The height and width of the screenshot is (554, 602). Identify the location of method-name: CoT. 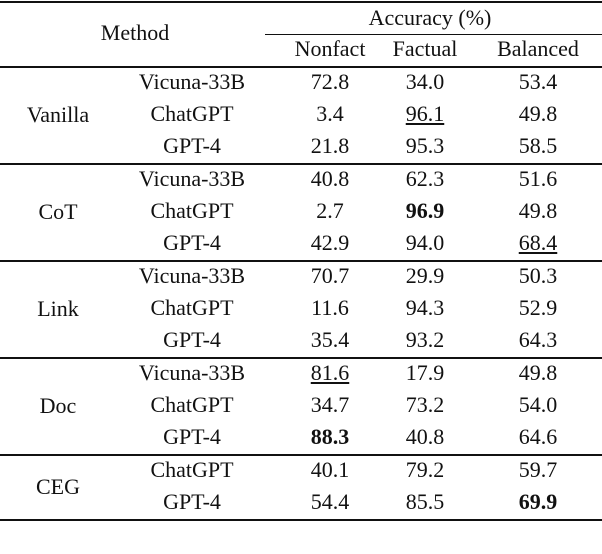
(58, 211).